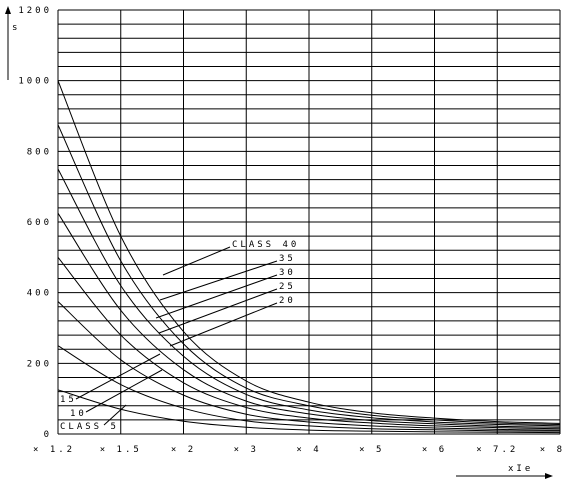  I want to click on y-tick-label: 400, so click(39, 294).